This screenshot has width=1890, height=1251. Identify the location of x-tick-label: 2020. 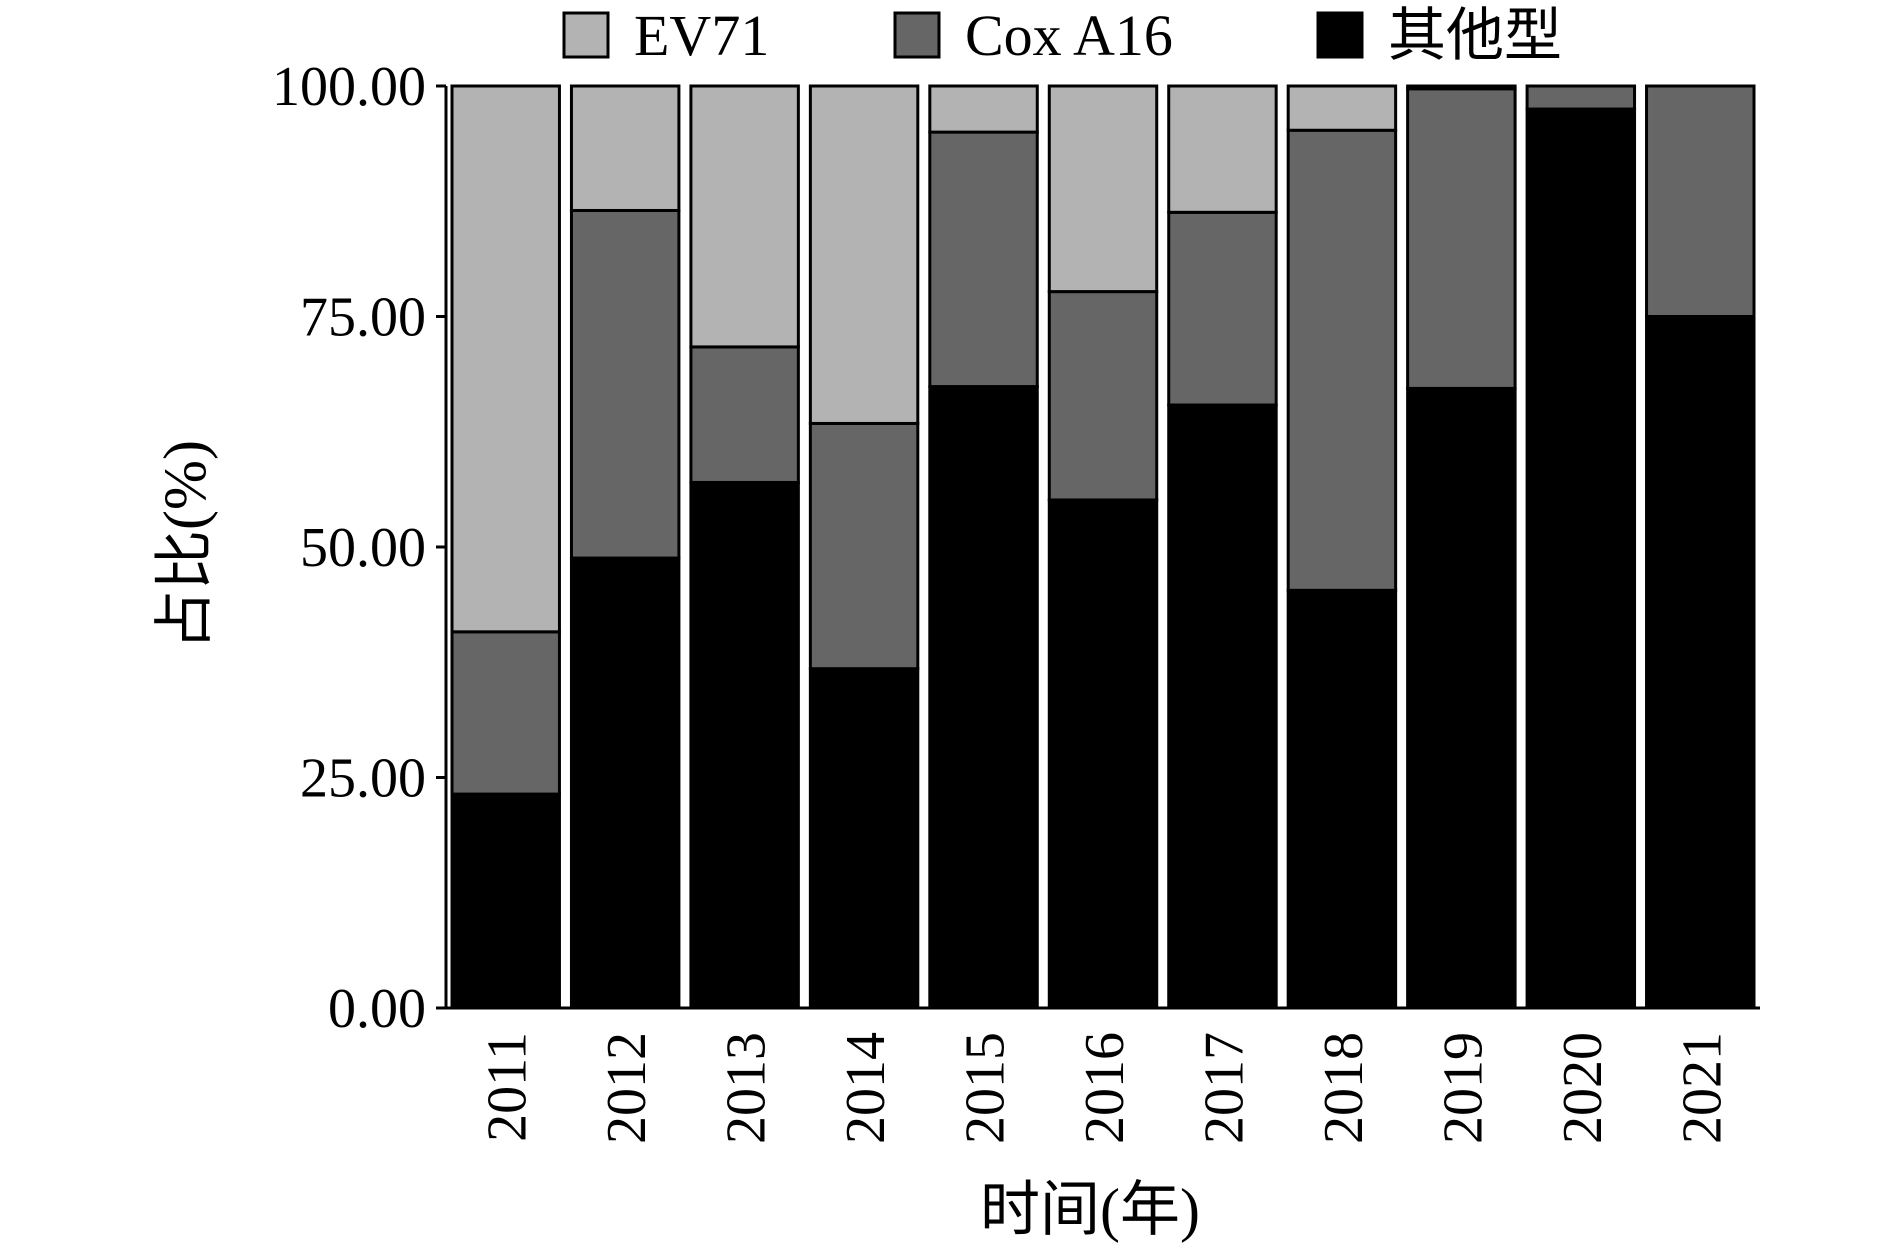
(1583, 1088).